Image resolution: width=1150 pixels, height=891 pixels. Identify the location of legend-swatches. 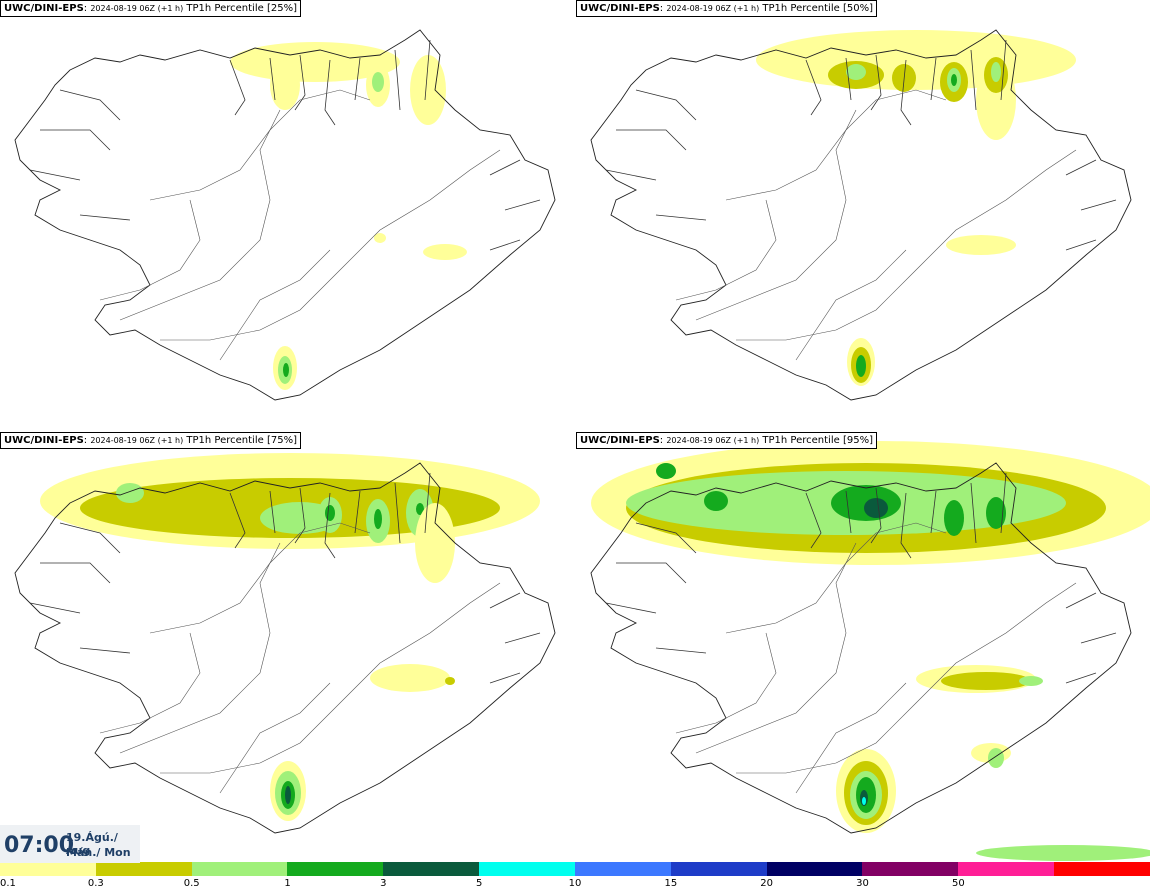
(575, 869).